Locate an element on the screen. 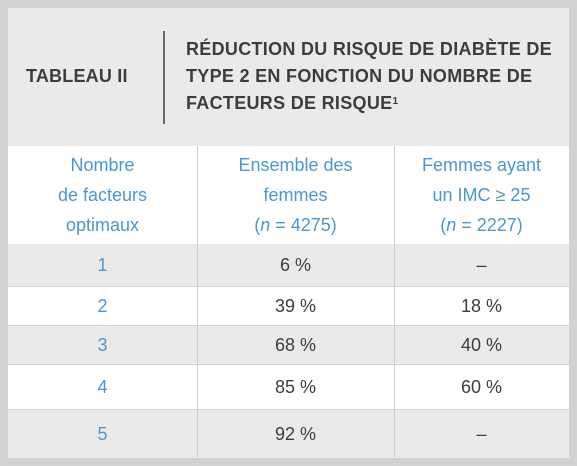 The width and height of the screenshot is (577, 466). header-all-women: Ensemble des femmes (n = 4275) is located at coordinates (295, 195).